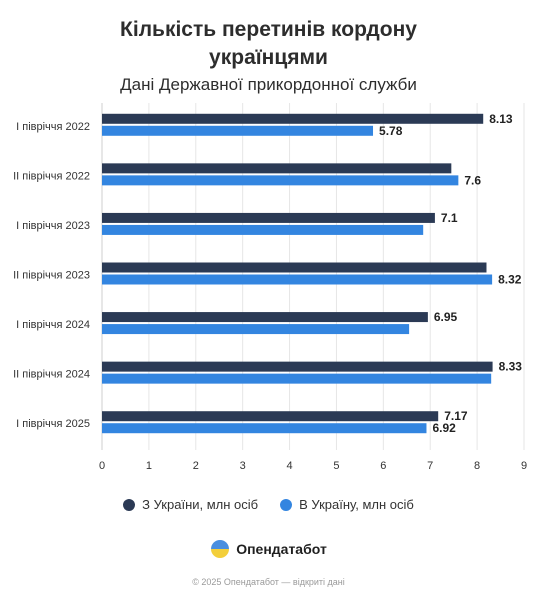  Describe the element at coordinates (356, 504) in the screenshot. I see `legend-label-to-ukraine: В Україну, млн осіб` at that location.